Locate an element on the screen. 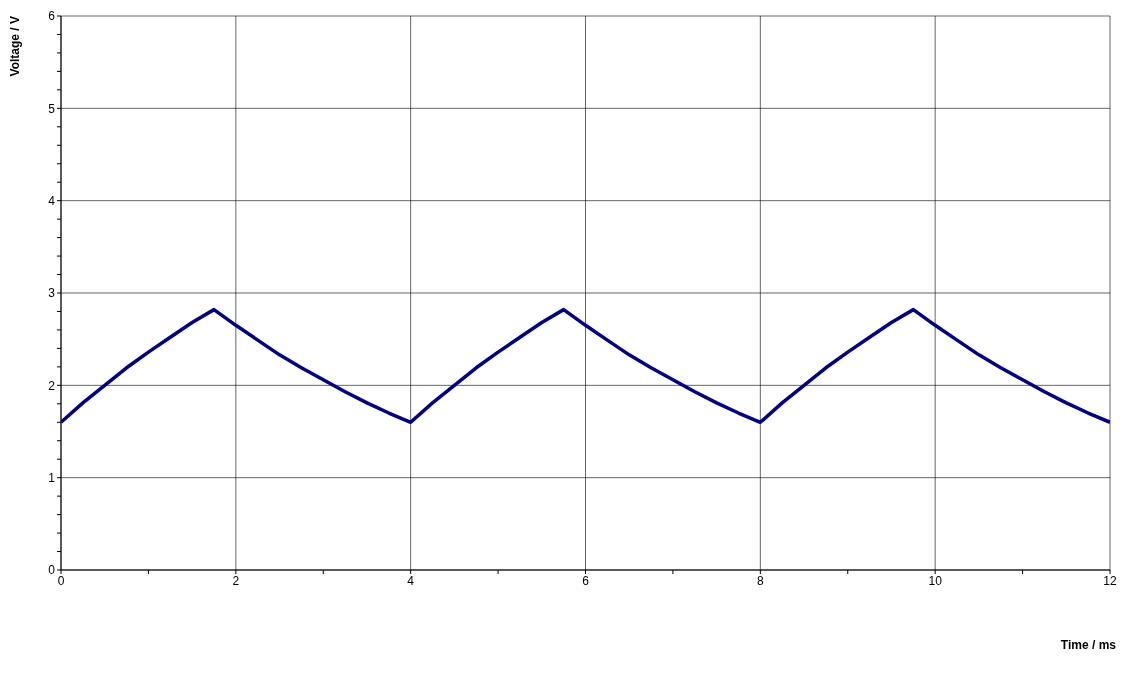 The width and height of the screenshot is (1126, 678). y-tick-label: 2 is located at coordinates (52, 385).